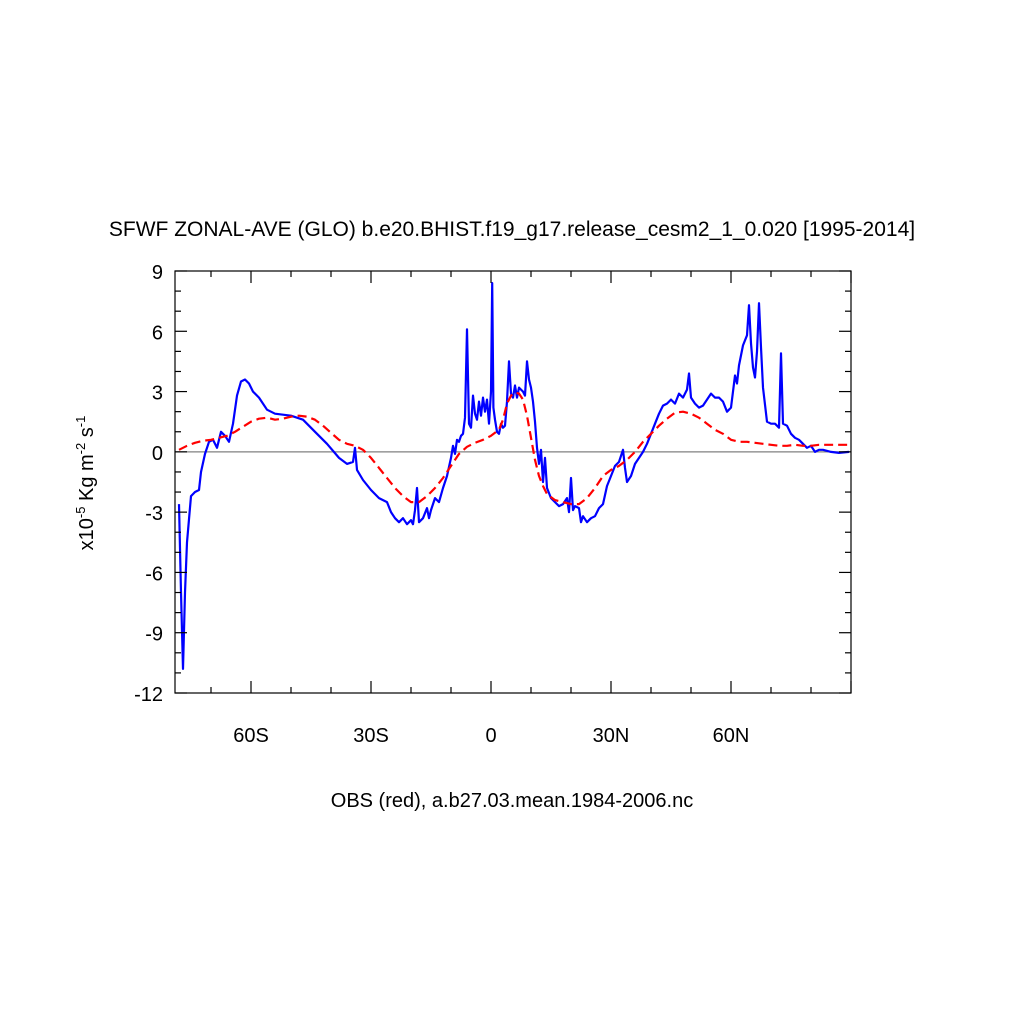 The width and height of the screenshot is (1024, 1024). What do you see at coordinates (490, 736) in the screenshot?
I see `x-tick-label: 0` at bounding box center [490, 736].